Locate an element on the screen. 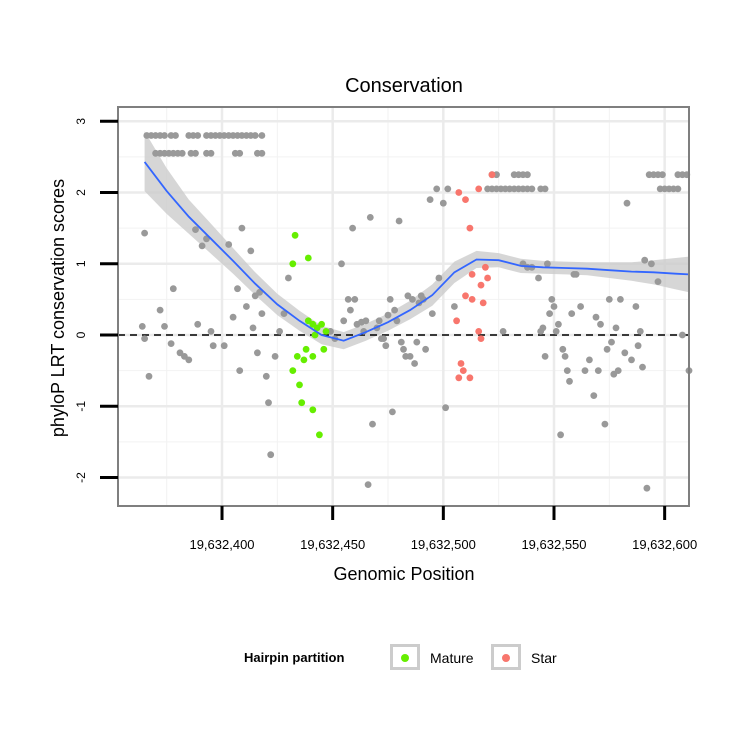 The width and height of the screenshot is (750, 750). chart-title: Conservation is located at coordinates (404, 86).